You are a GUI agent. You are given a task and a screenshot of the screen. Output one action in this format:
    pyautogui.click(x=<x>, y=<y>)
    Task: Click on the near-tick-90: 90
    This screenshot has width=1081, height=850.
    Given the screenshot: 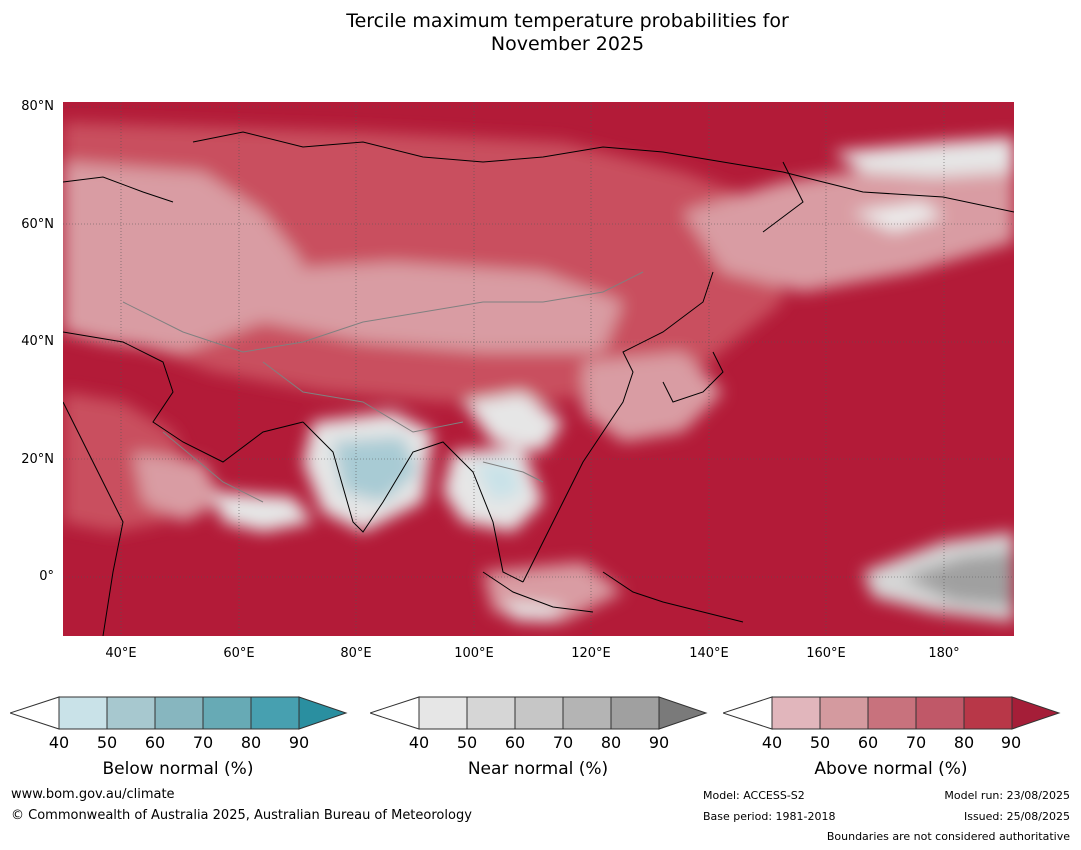 What is the action you would take?
    pyautogui.click(x=659, y=742)
    